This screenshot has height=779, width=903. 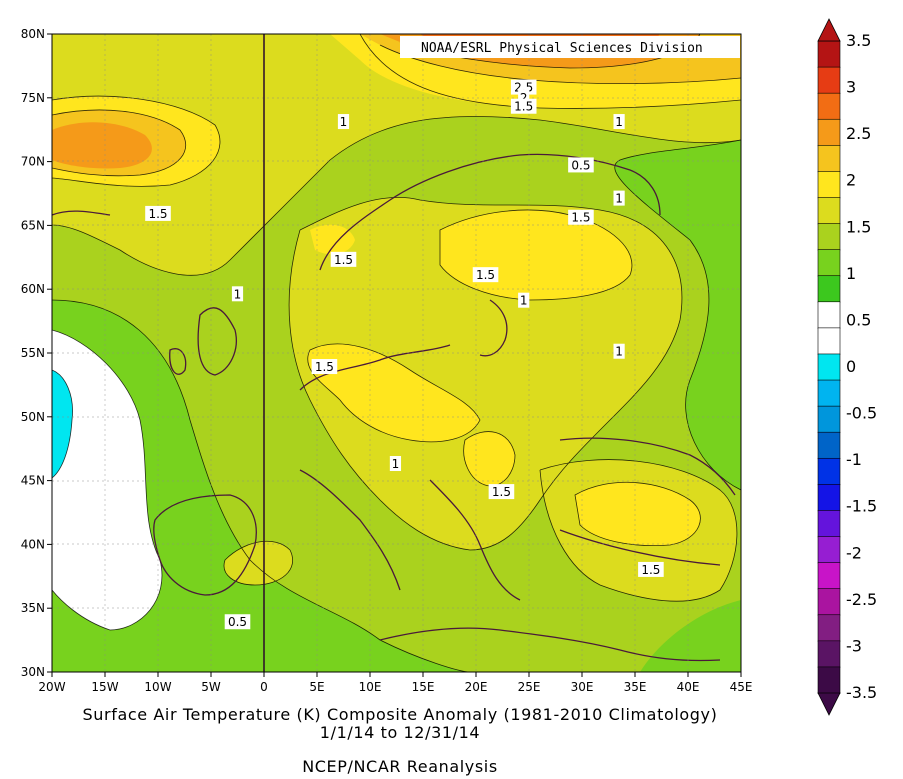 What do you see at coordinates (851, 366) in the screenshot?
I see `colorbar-label: 0` at bounding box center [851, 366].